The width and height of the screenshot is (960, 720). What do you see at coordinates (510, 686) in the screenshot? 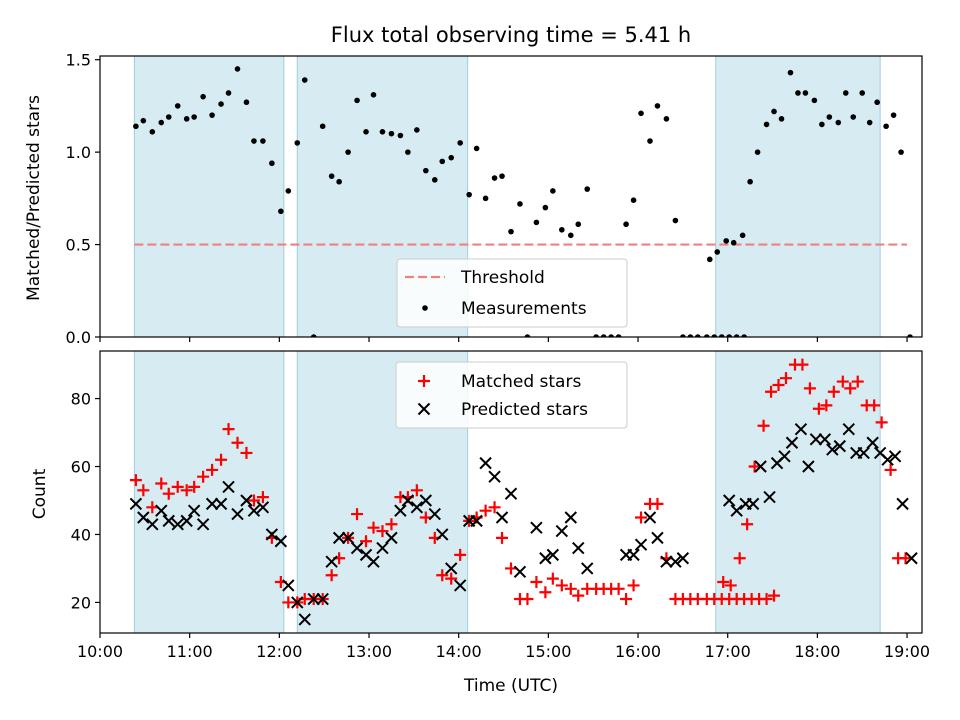
I see `x-axis-label: Time (UTC)` at bounding box center [510, 686].